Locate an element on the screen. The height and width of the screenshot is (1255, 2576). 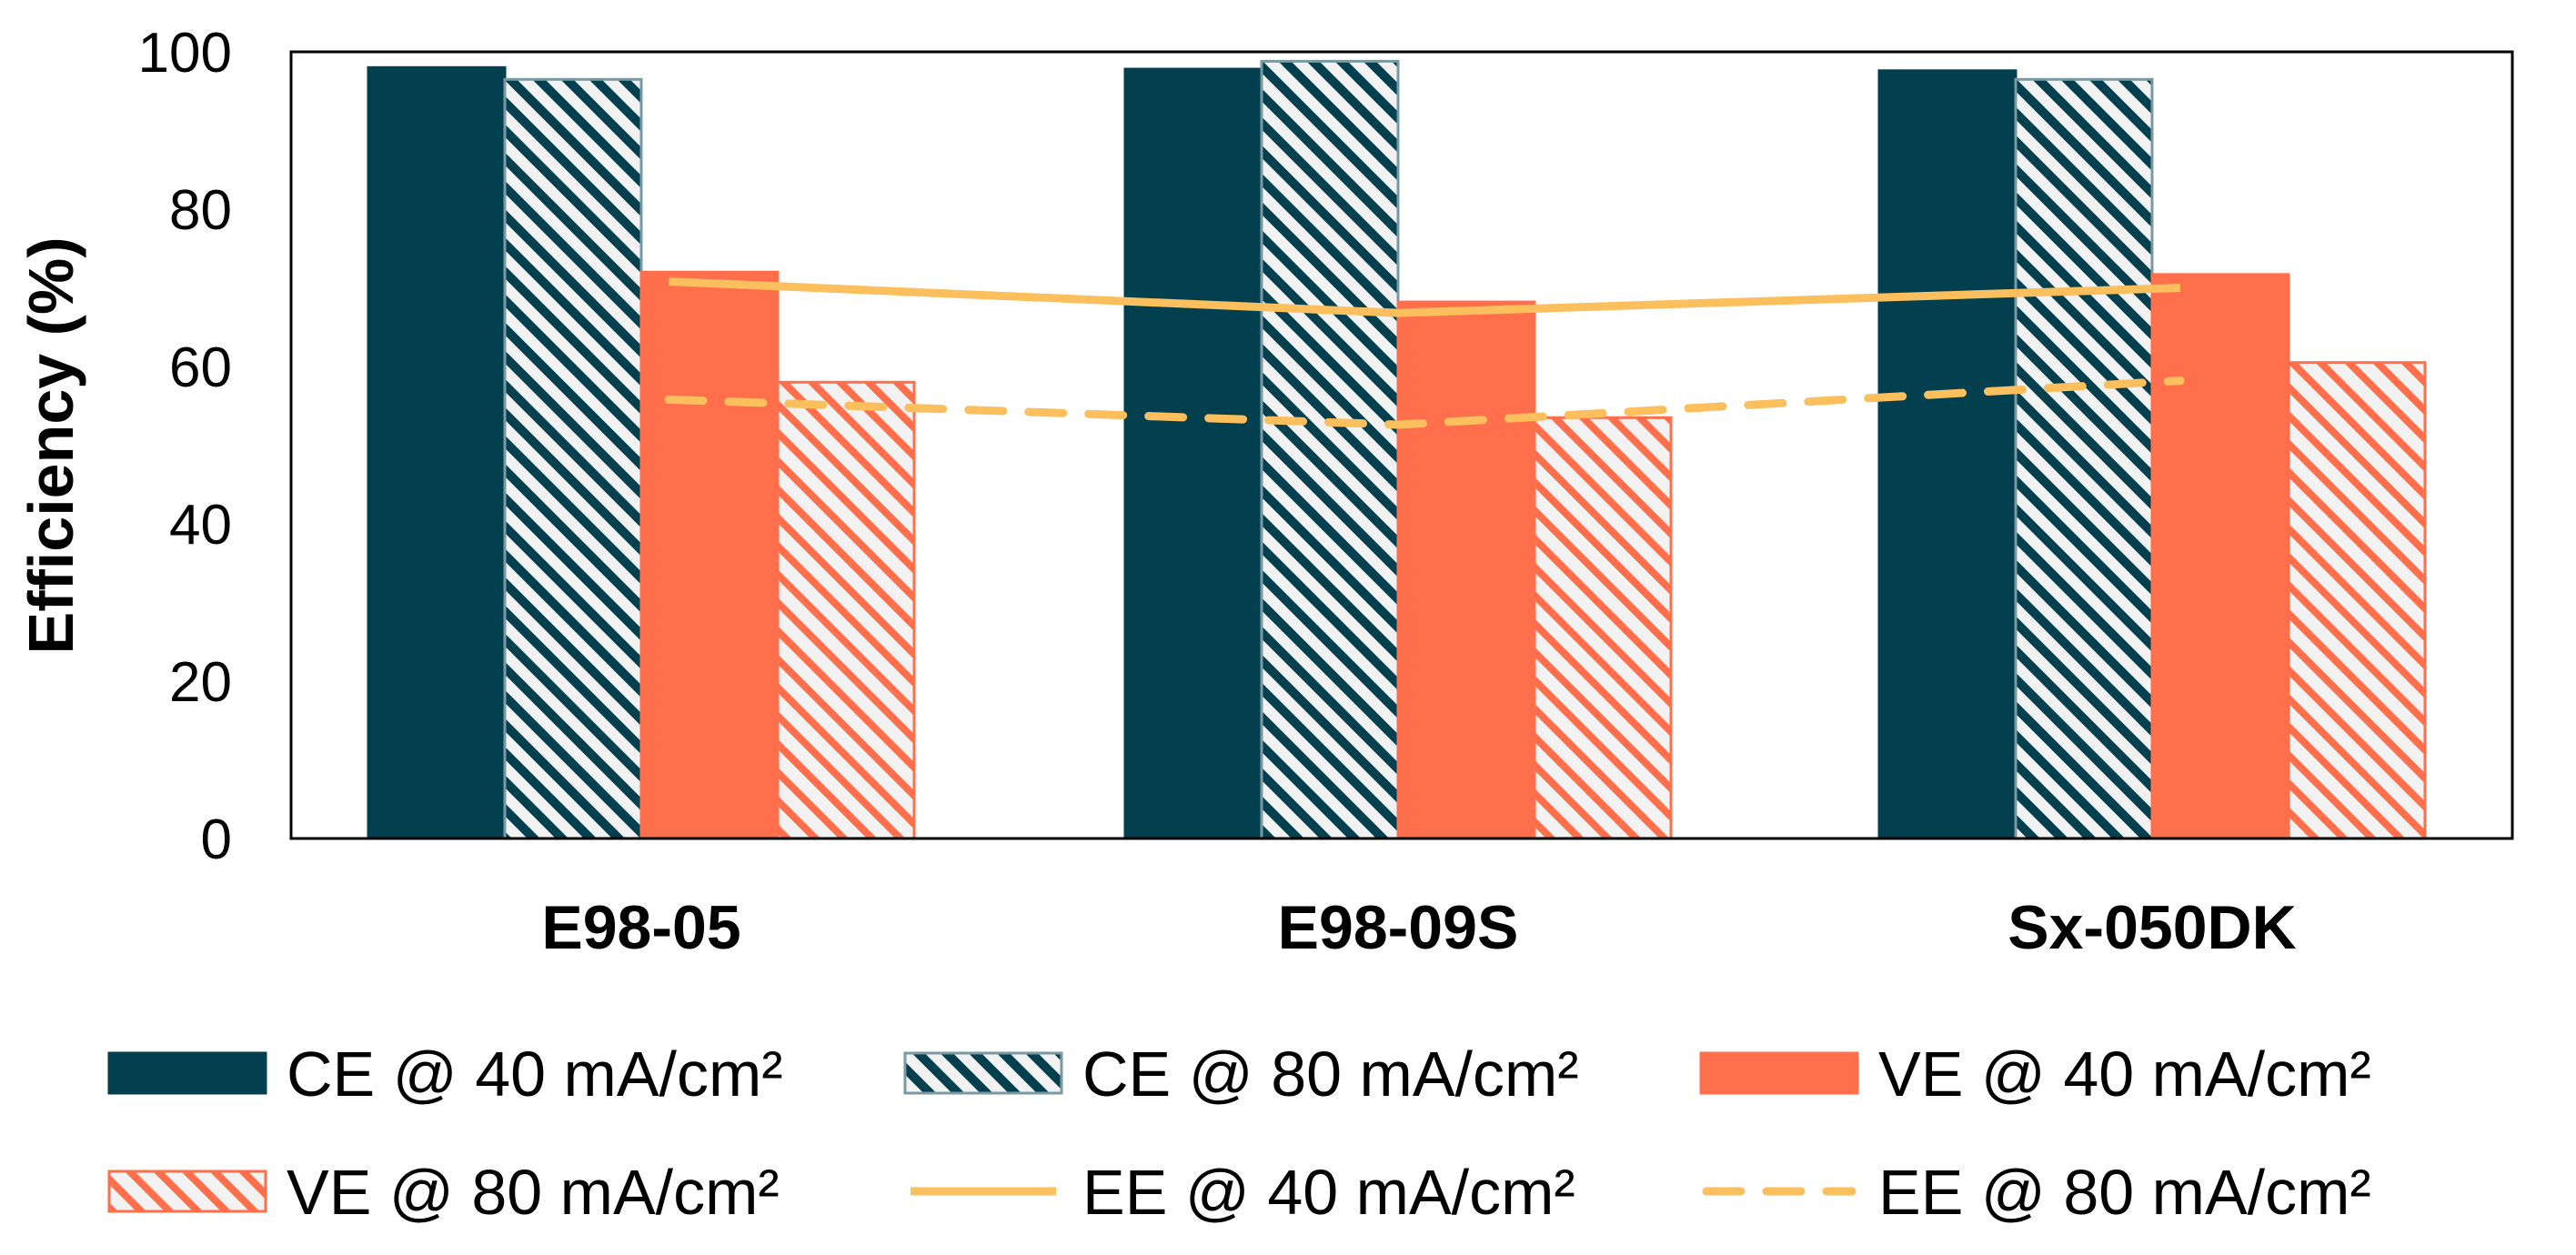
legend-label-2: CE @ 80 mA/cm² is located at coordinates (1330, 1074).